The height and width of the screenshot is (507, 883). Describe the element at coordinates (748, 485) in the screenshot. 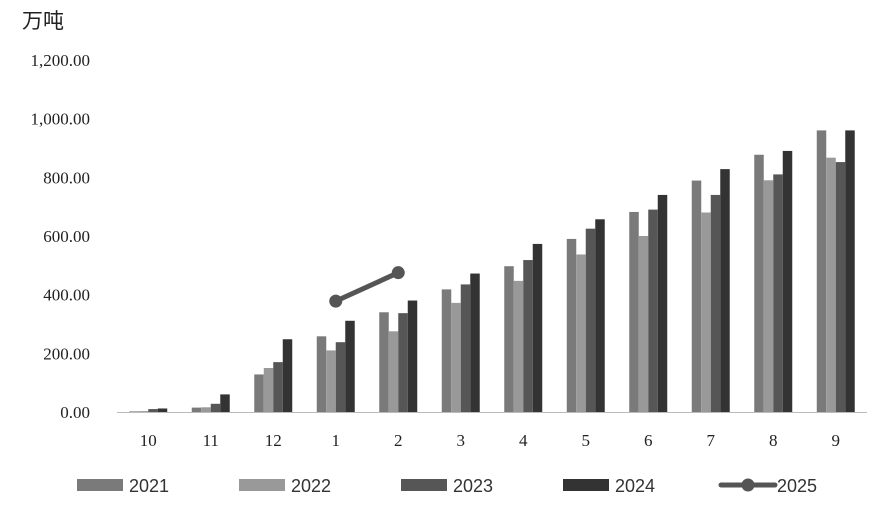

I see `legend-marker` at that location.